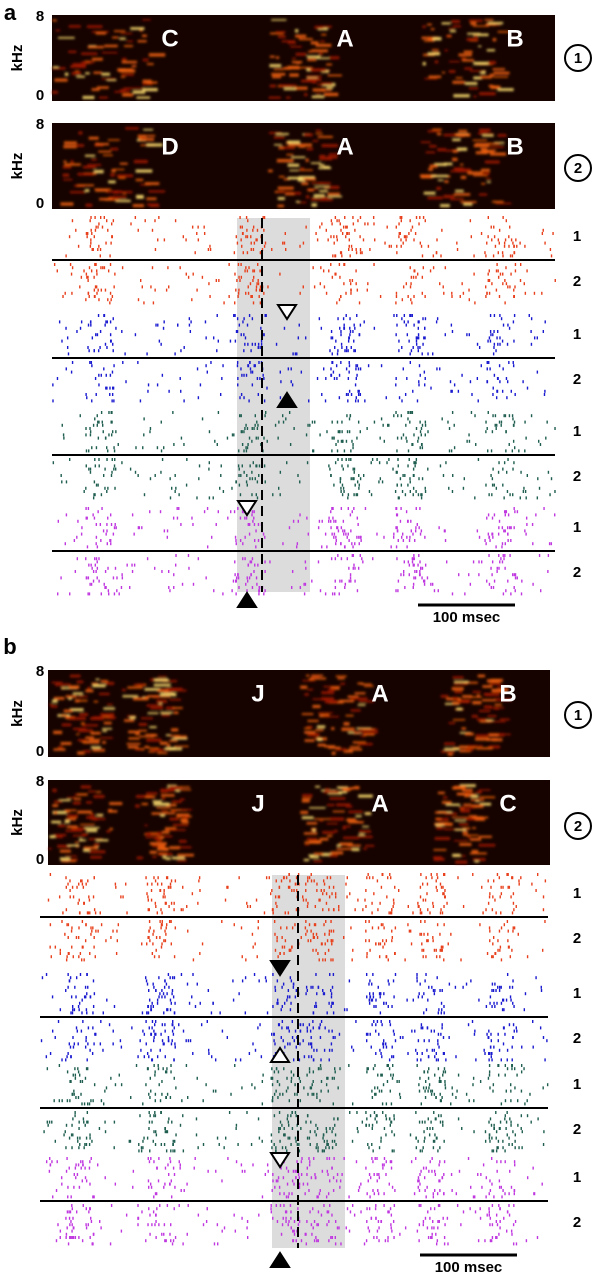 Image resolution: width=604 pixels, height=1280 pixels. Describe the element at coordinates (10, 12) in the screenshot. I see `panel-label: a` at that location.